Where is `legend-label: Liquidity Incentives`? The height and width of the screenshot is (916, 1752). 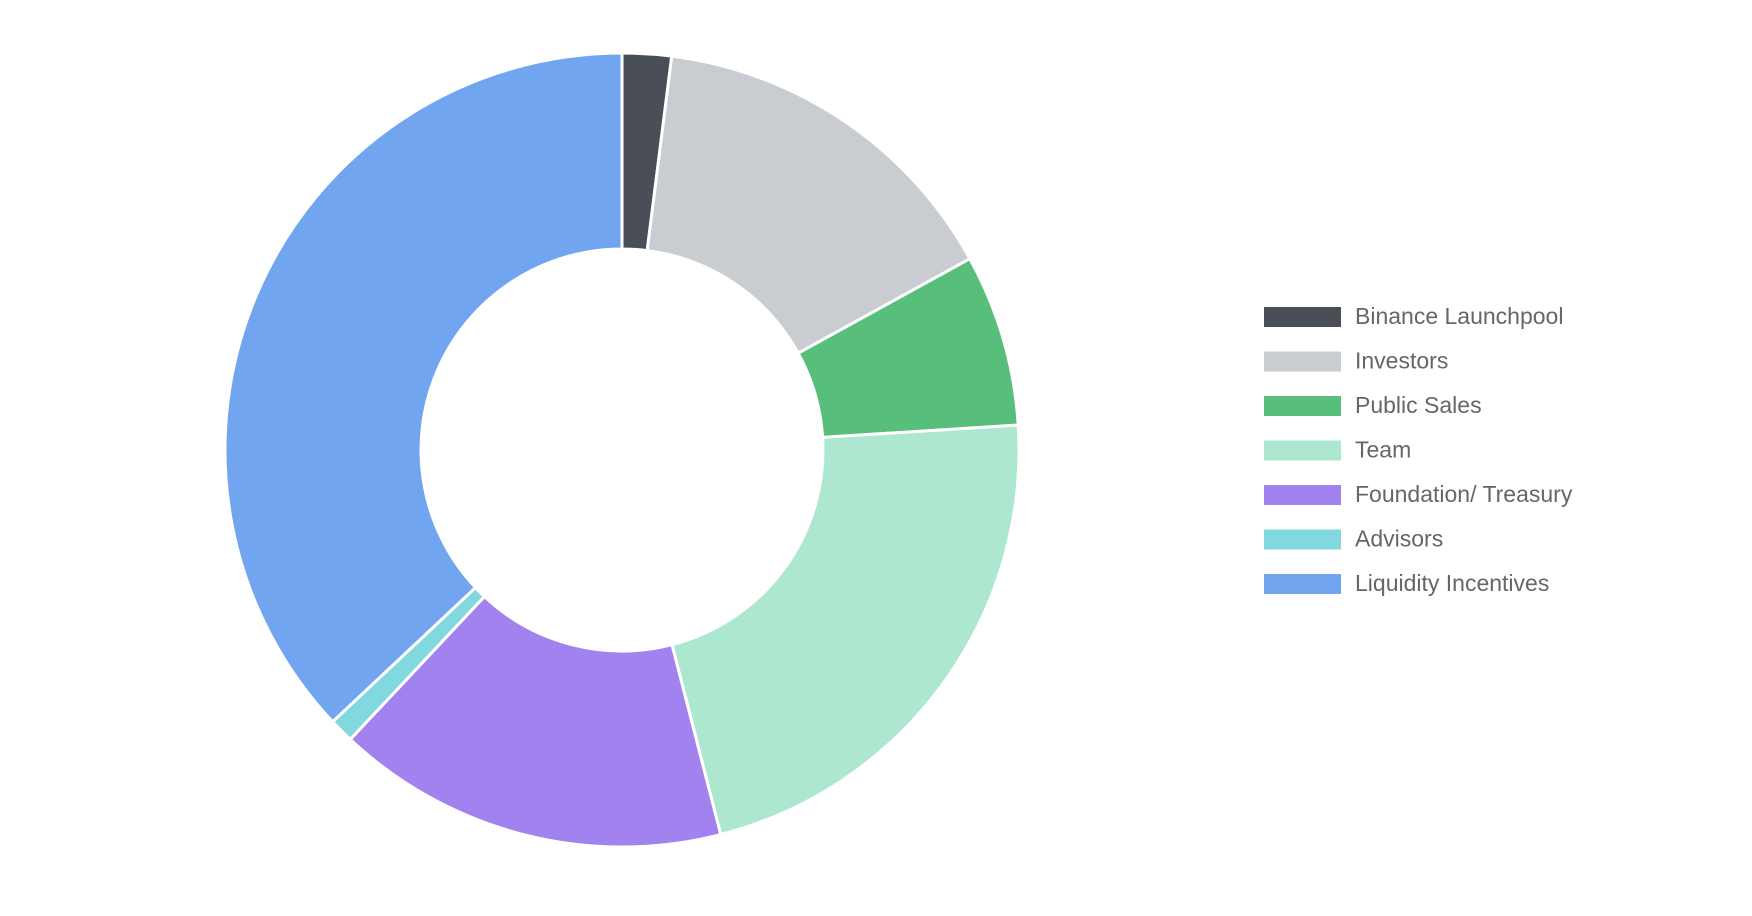 legend-label: Liquidity Incentives is located at coordinates (1452, 583).